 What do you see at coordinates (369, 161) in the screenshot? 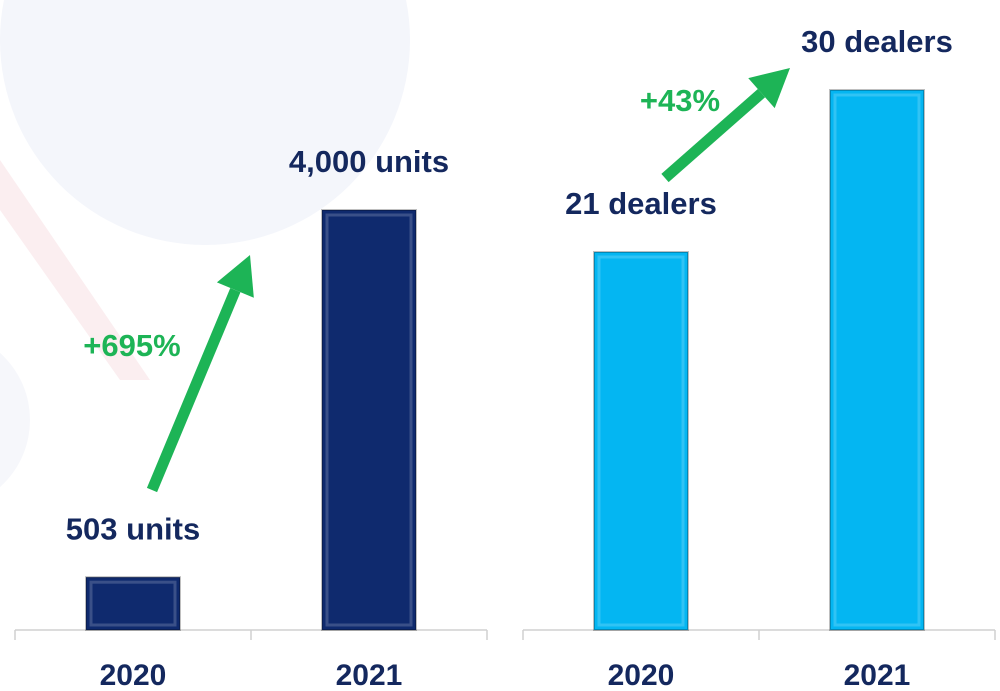
I see `value-label: 4,000 units` at bounding box center [369, 161].